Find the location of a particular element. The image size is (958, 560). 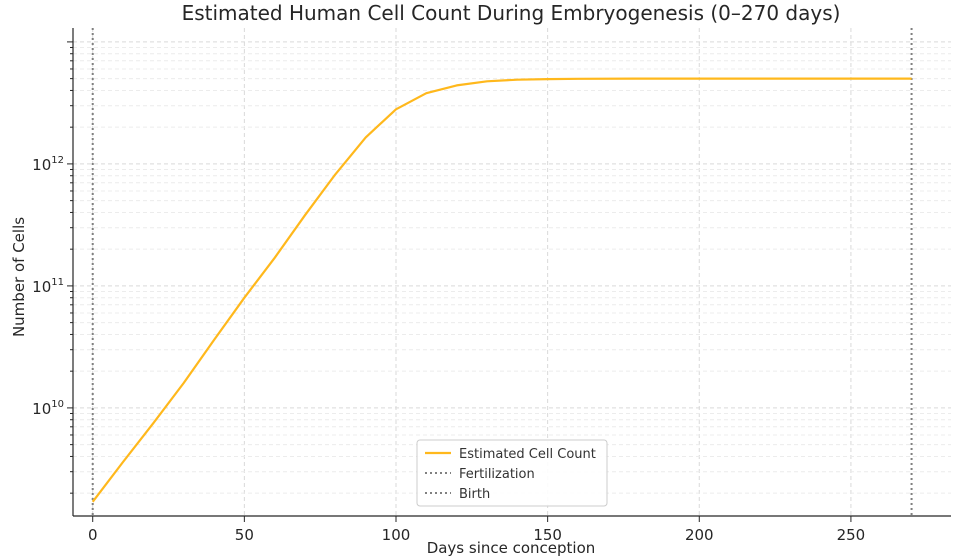

y-tick-label: 1012 is located at coordinates (48, 164).